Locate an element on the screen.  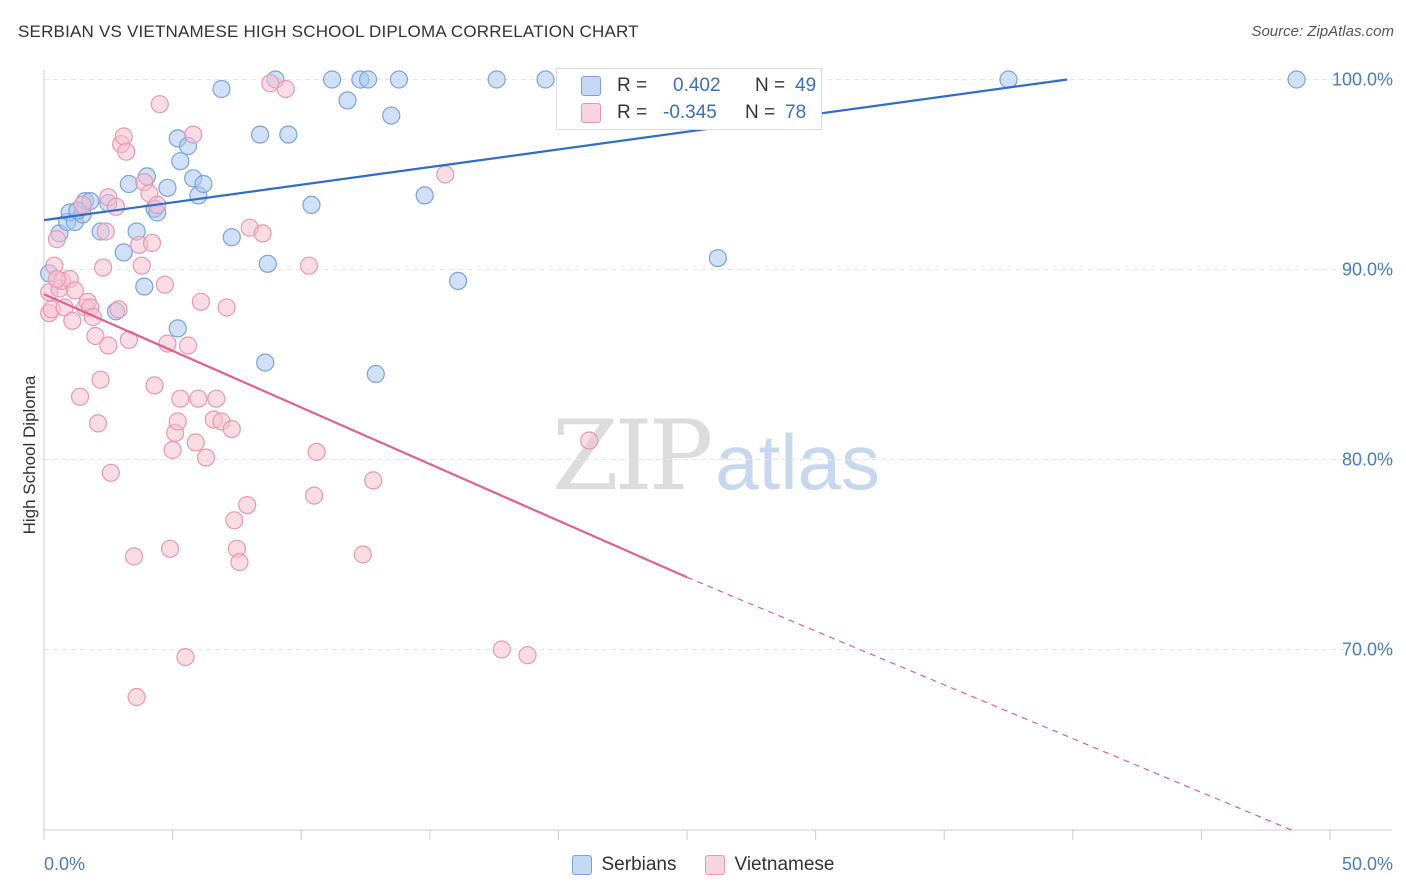
watermark-atlas: atlas is located at coordinates (797, 462).